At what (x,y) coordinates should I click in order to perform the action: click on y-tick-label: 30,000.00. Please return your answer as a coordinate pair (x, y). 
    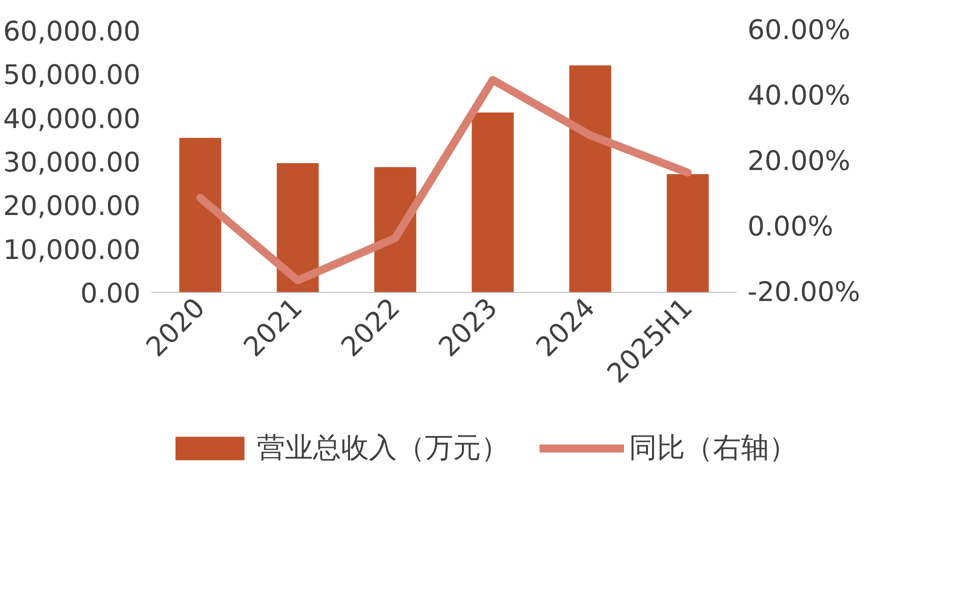
    Looking at the image, I should click on (72, 163).